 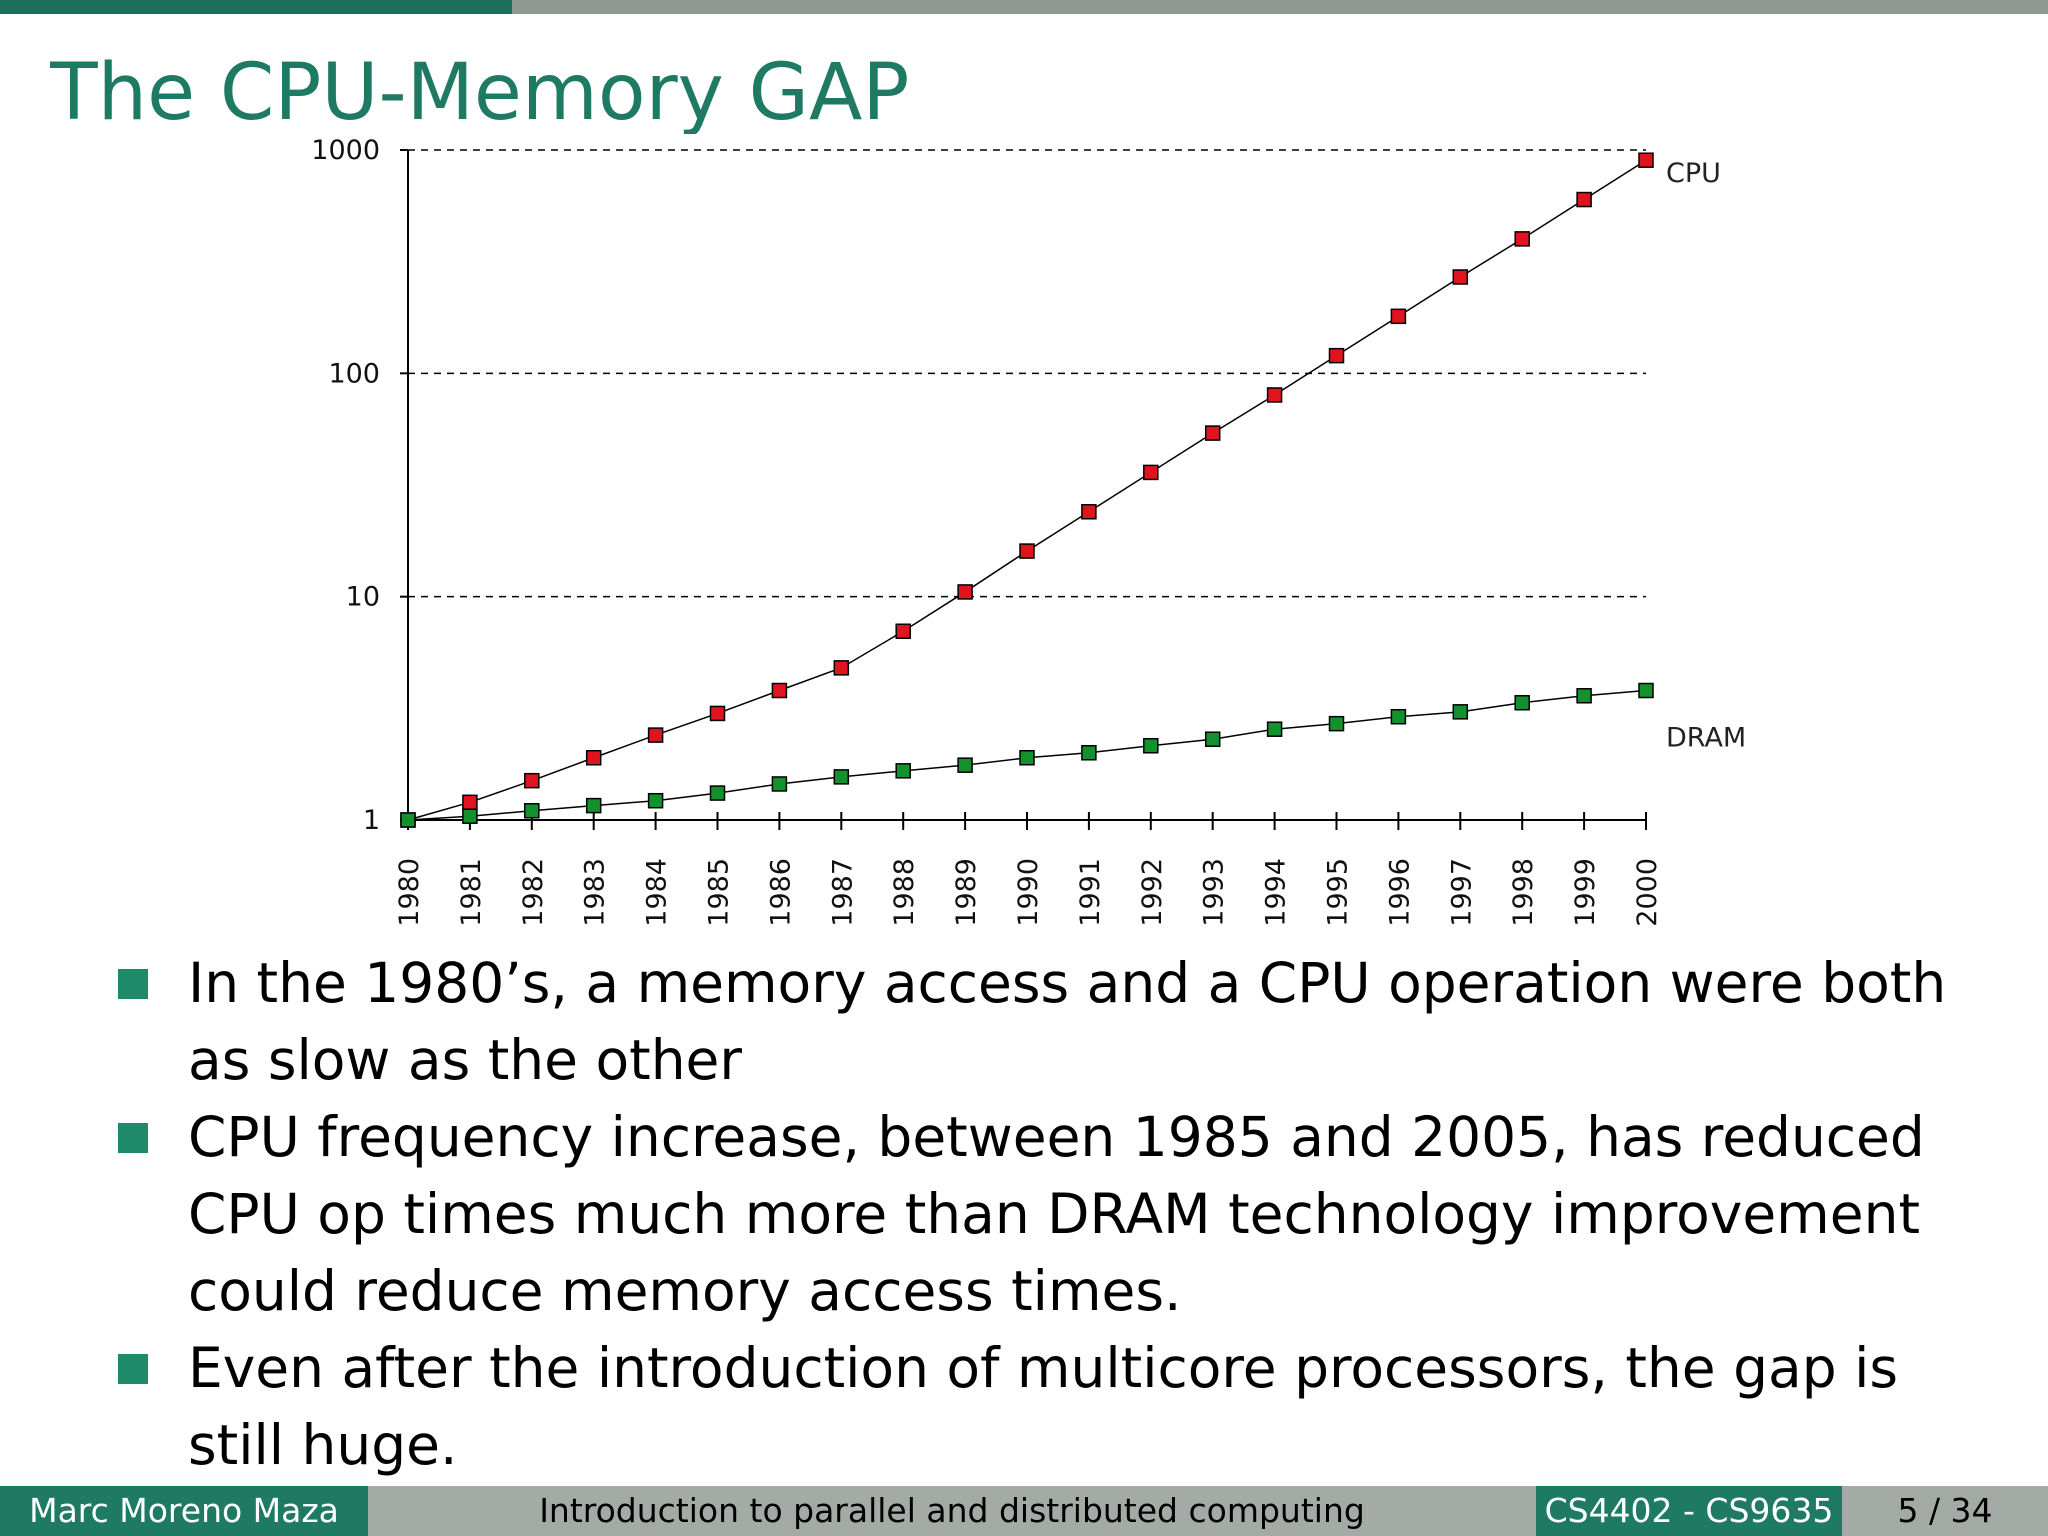 I want to click on x-tick-label: 1999, so click(x=1585, y=892).